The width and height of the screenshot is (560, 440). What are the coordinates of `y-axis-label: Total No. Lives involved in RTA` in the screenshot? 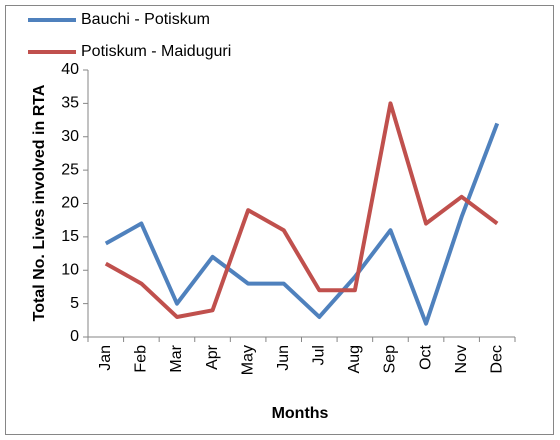 It's located at (39, 202).